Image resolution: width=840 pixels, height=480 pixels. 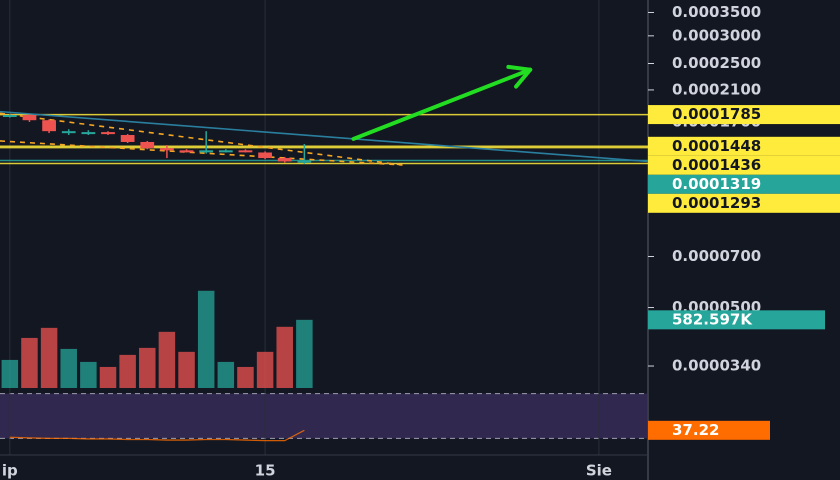 I want to click on y-tick-label: 0.0003000, so click(x=716, y=35).